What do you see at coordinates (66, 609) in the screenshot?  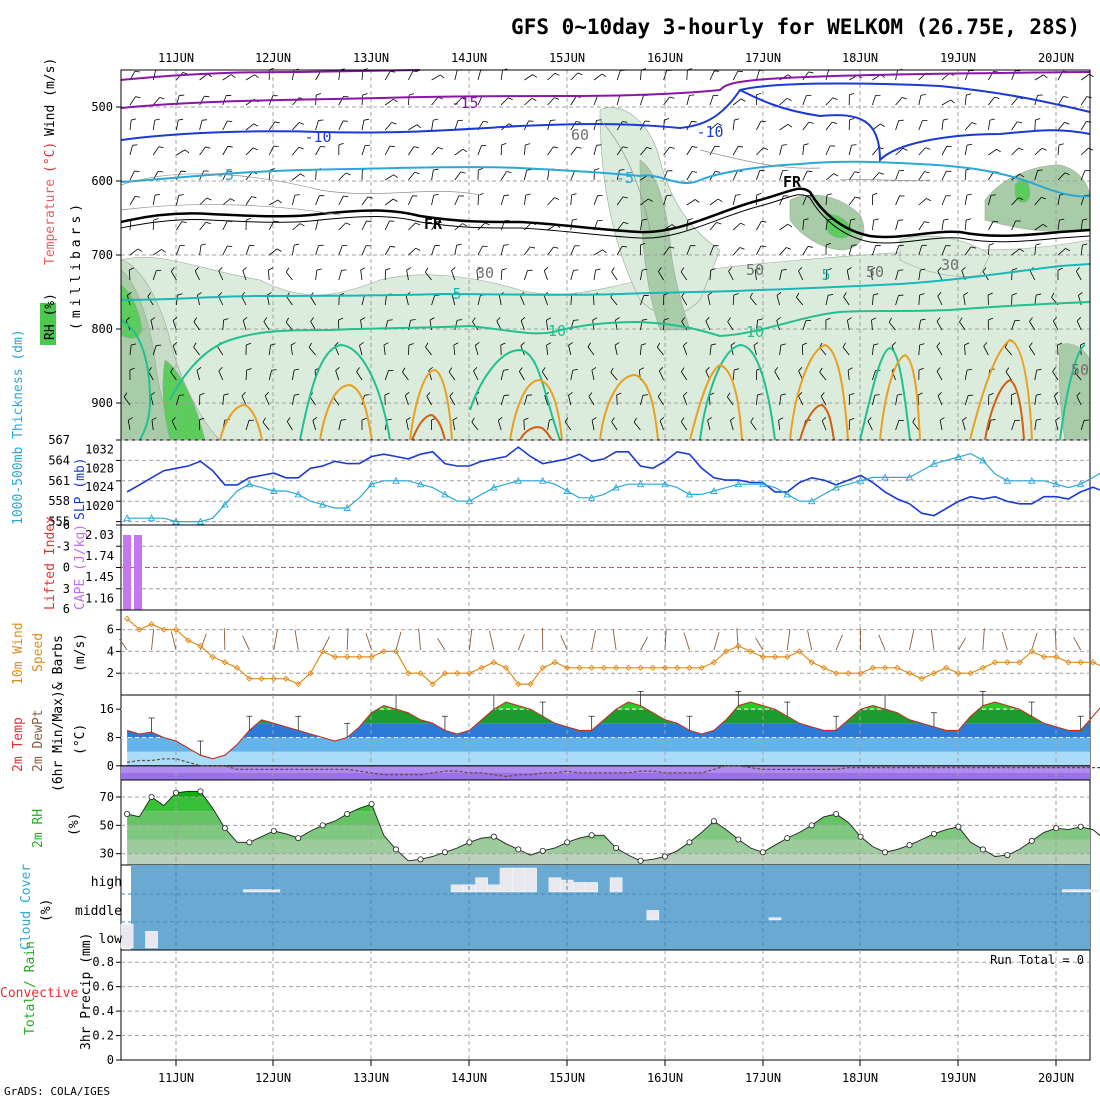 I see `li-tick-label: 6` at bounding box center [66, 609].